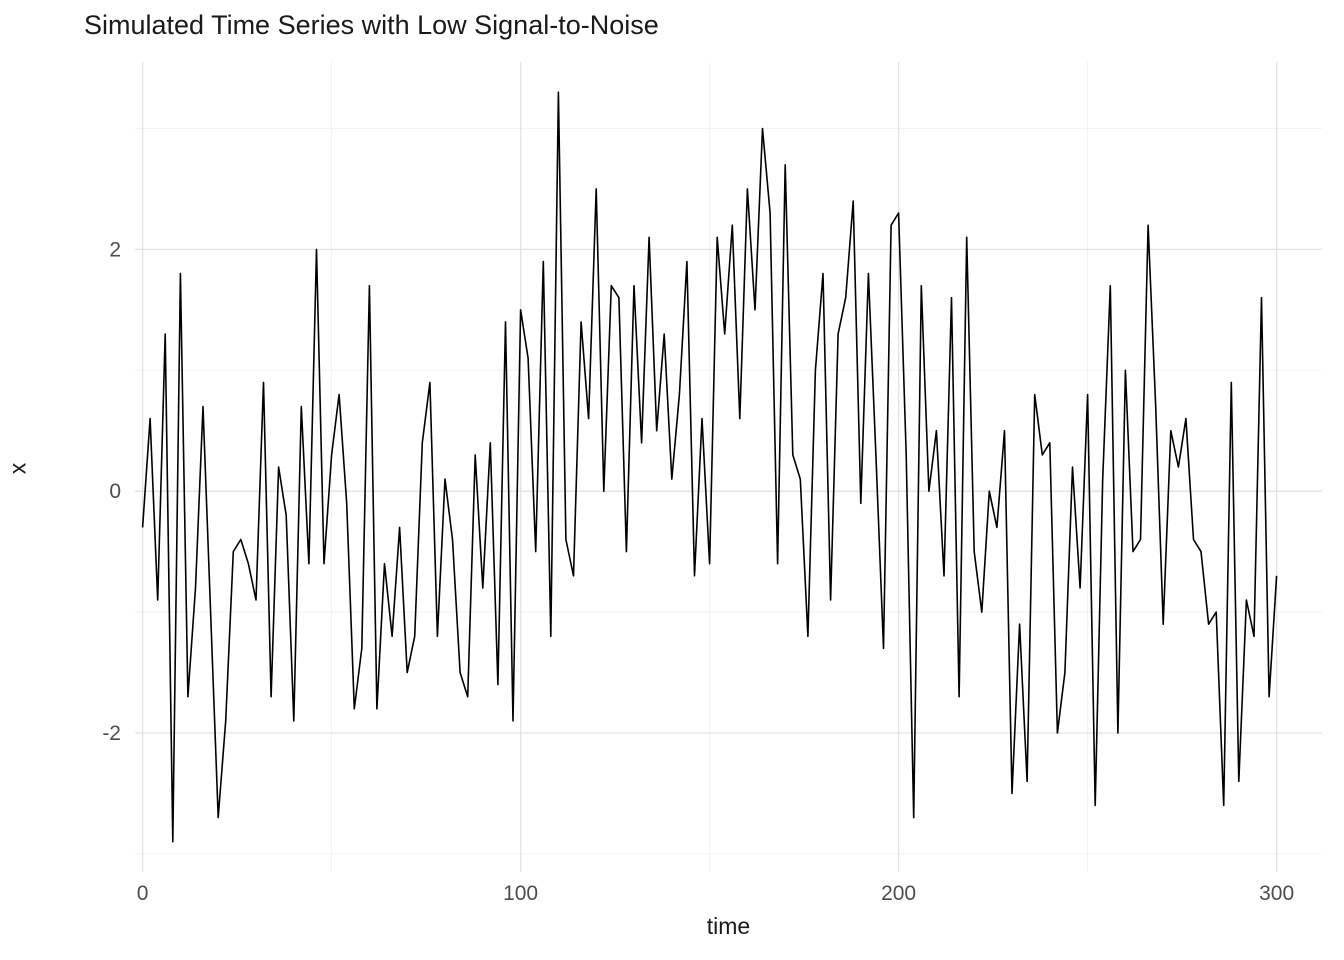 The height and width of the screenshot is (960, 1344). I want to click on x-axis-title: time, so click(728, 926).